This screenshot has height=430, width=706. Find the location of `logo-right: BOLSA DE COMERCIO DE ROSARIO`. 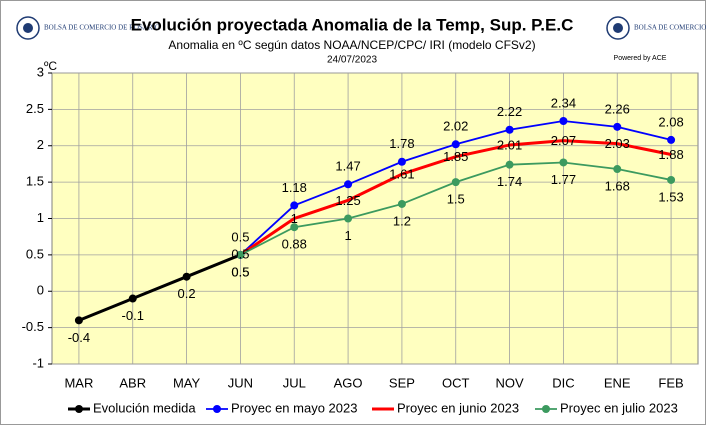

logo-right: BOLSA DE COMERCIO DE ROSARIO is located at coordinates (656, 28).